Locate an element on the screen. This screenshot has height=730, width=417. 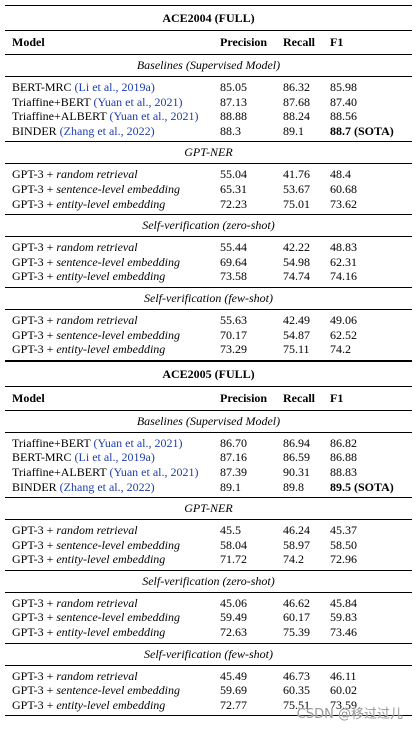
data-row: GPT-3 + random retrieval 45.49 46.73 46.11 is located at coordinates (208, 676).